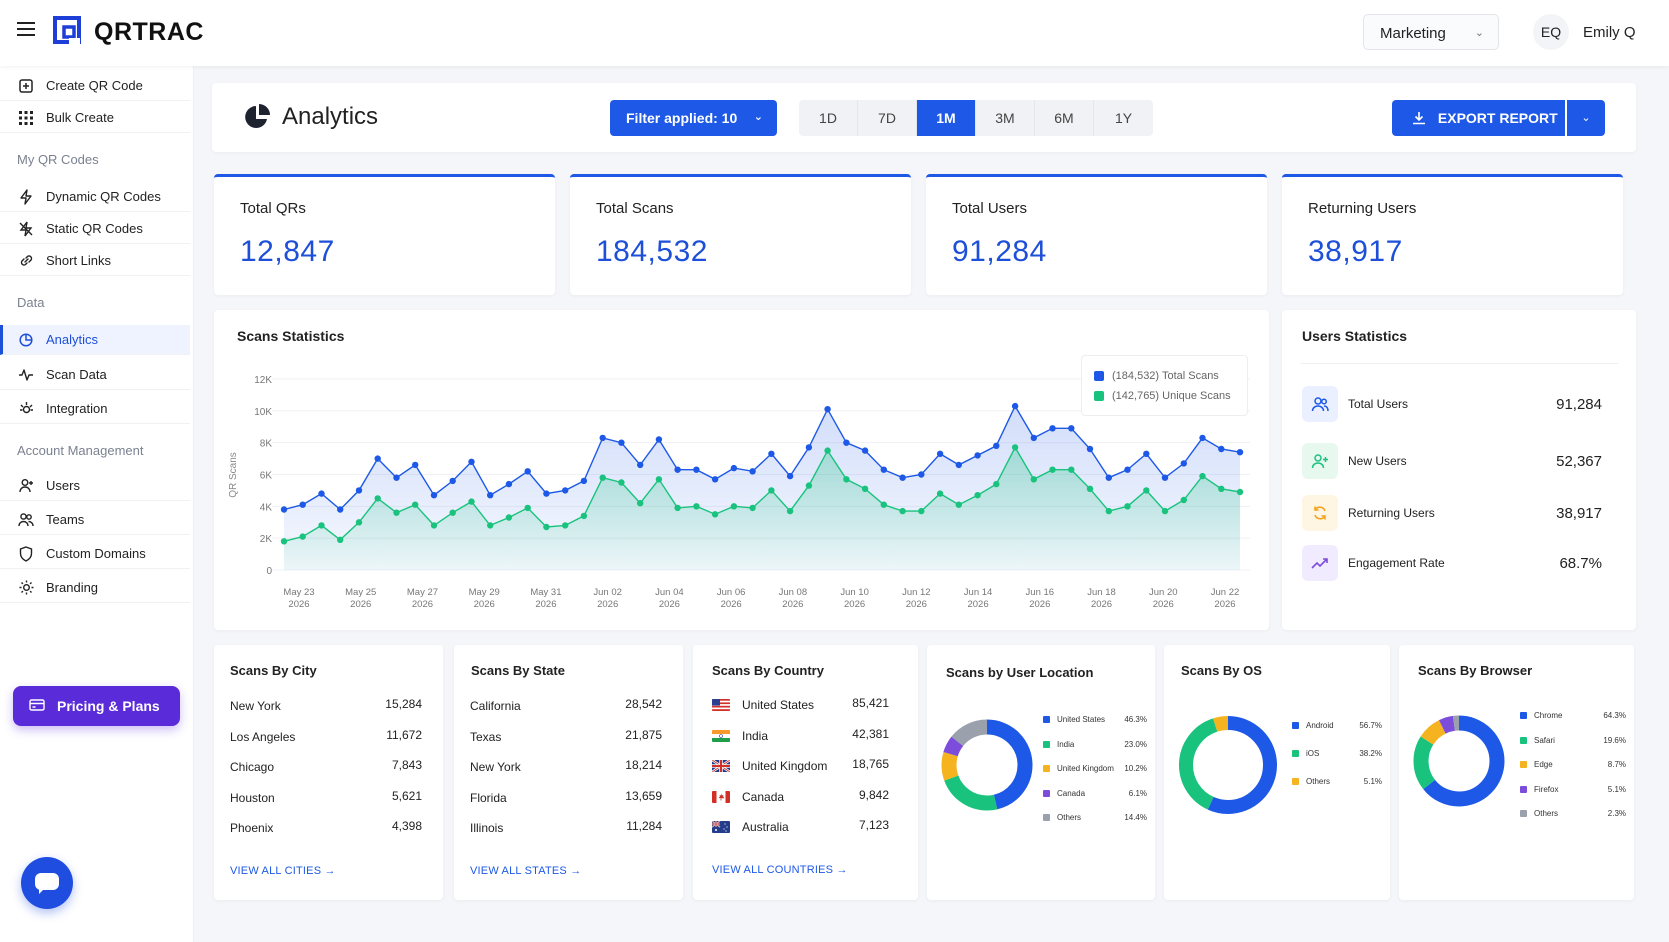 This screenshot has width=1669, height=942. I want to click on sidebar-item-static-qr-codes: Static QR Codes, so click(95, 229).